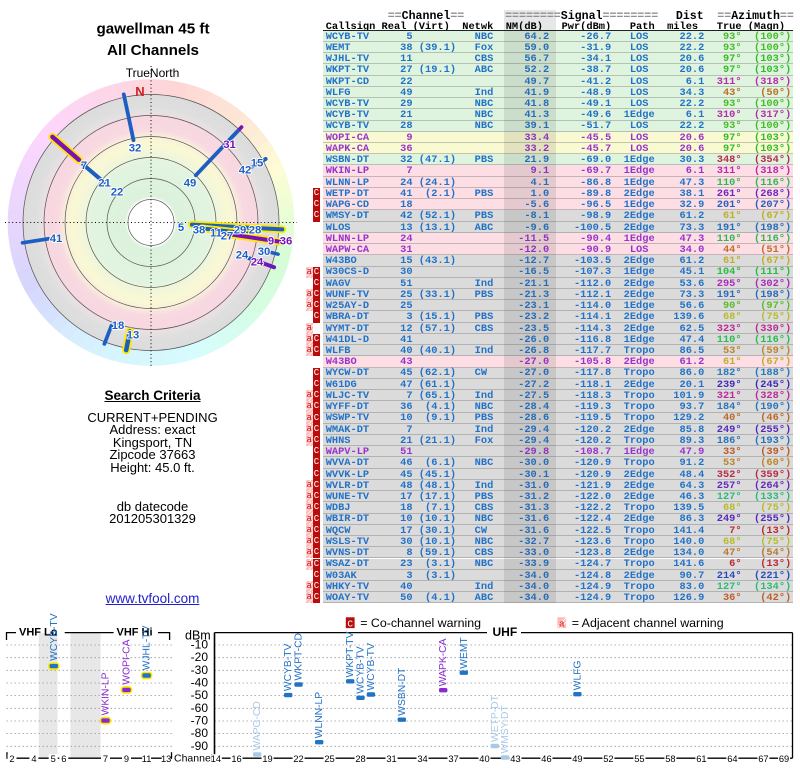  What do you see at coordinates (286, 242) in the screenshot?
I see `svg-text: 36` at bounding box center [286, 242].